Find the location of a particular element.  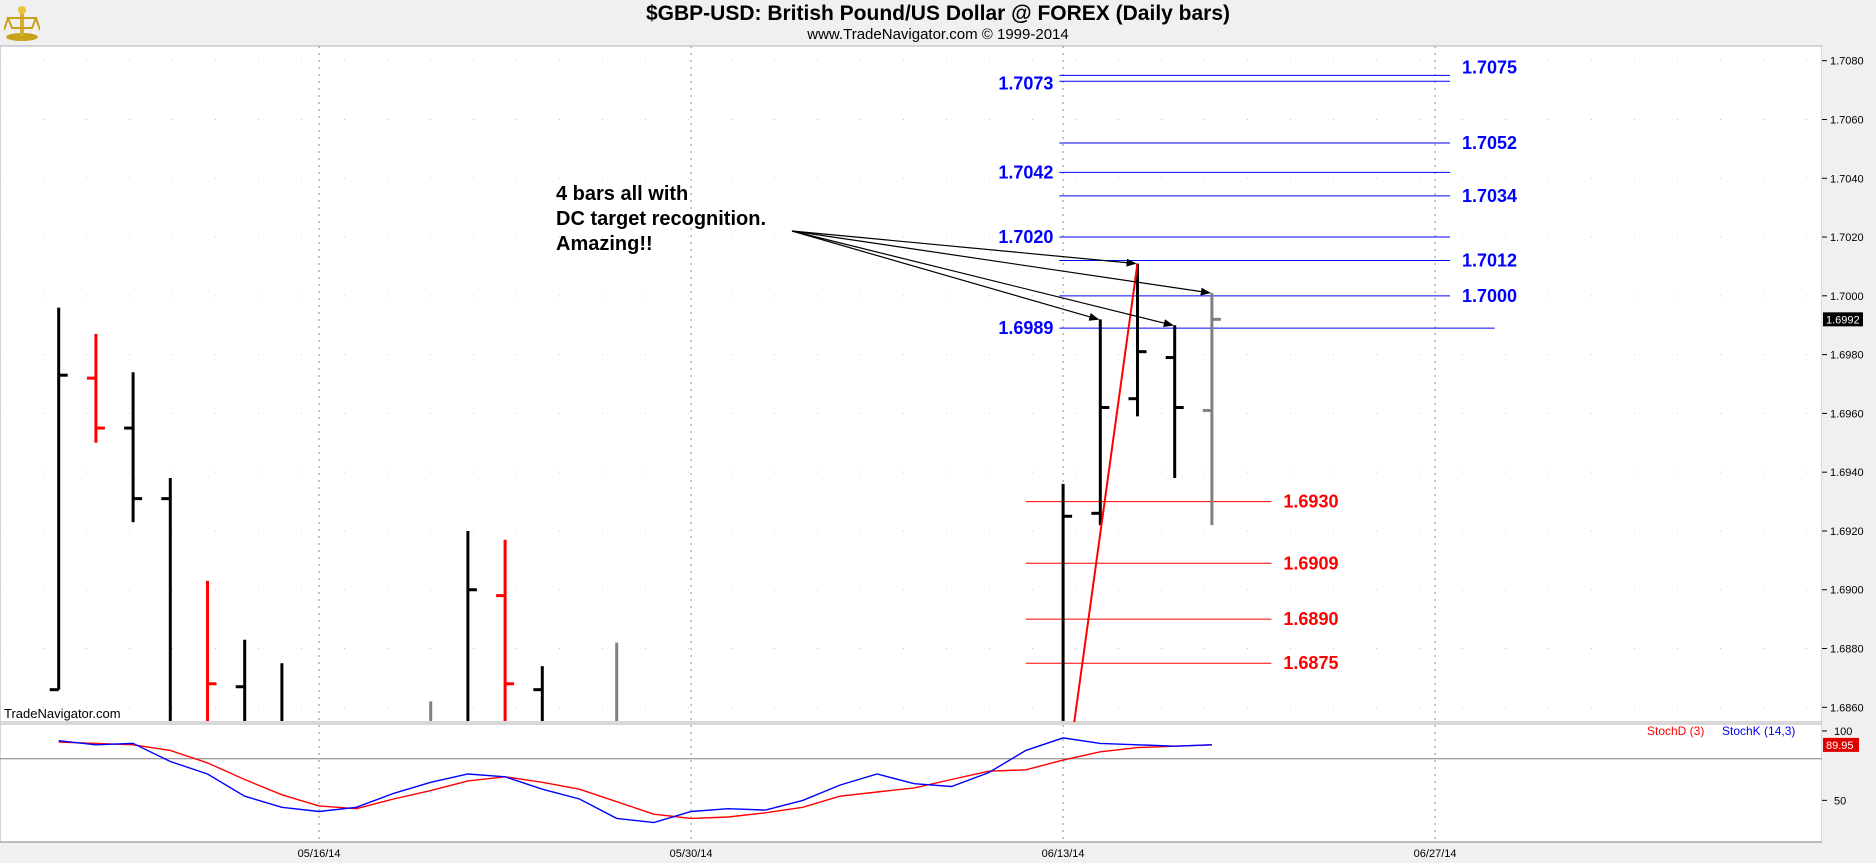

annotation-text: DC target recognition. is located at coordinates (661, 219).